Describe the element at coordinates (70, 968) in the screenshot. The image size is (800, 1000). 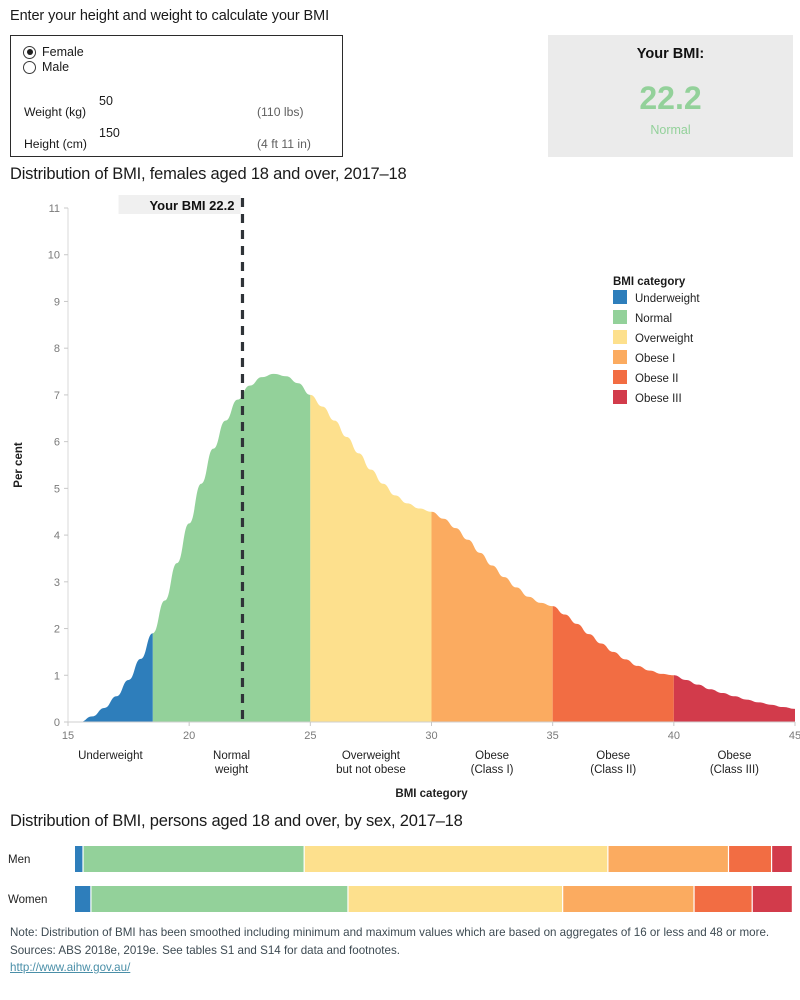
I see `footer-link: http://www.aihw.gov.au/` at that location.